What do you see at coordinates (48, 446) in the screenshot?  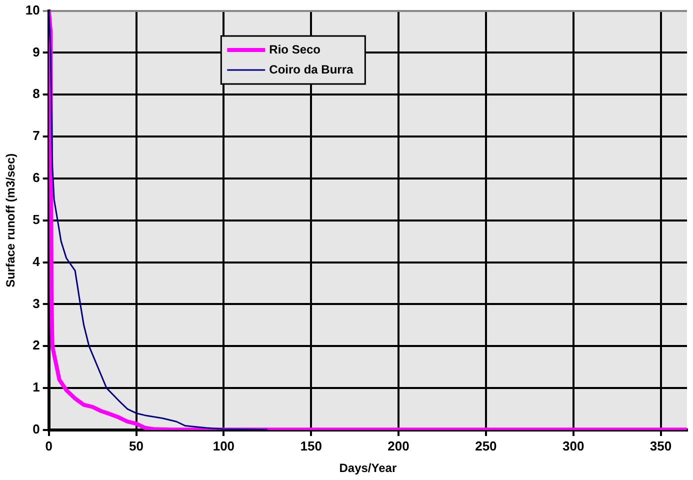 I see `x-tick-label: 0` at bounding box center [48, 446].